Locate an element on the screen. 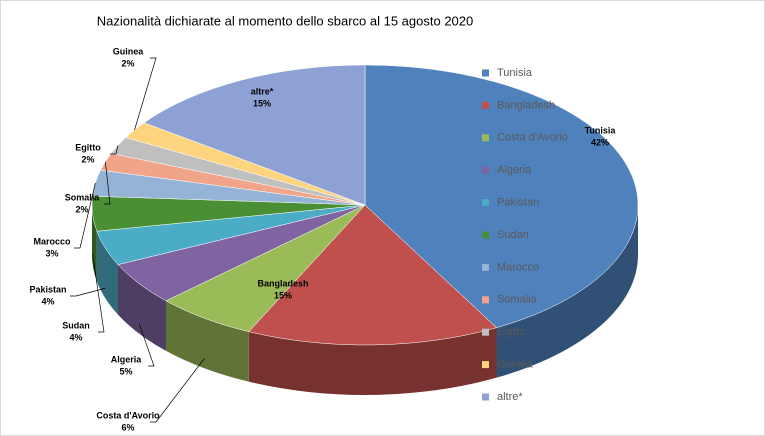  data-label-name: Algeria is located at coordinates (127, 359).